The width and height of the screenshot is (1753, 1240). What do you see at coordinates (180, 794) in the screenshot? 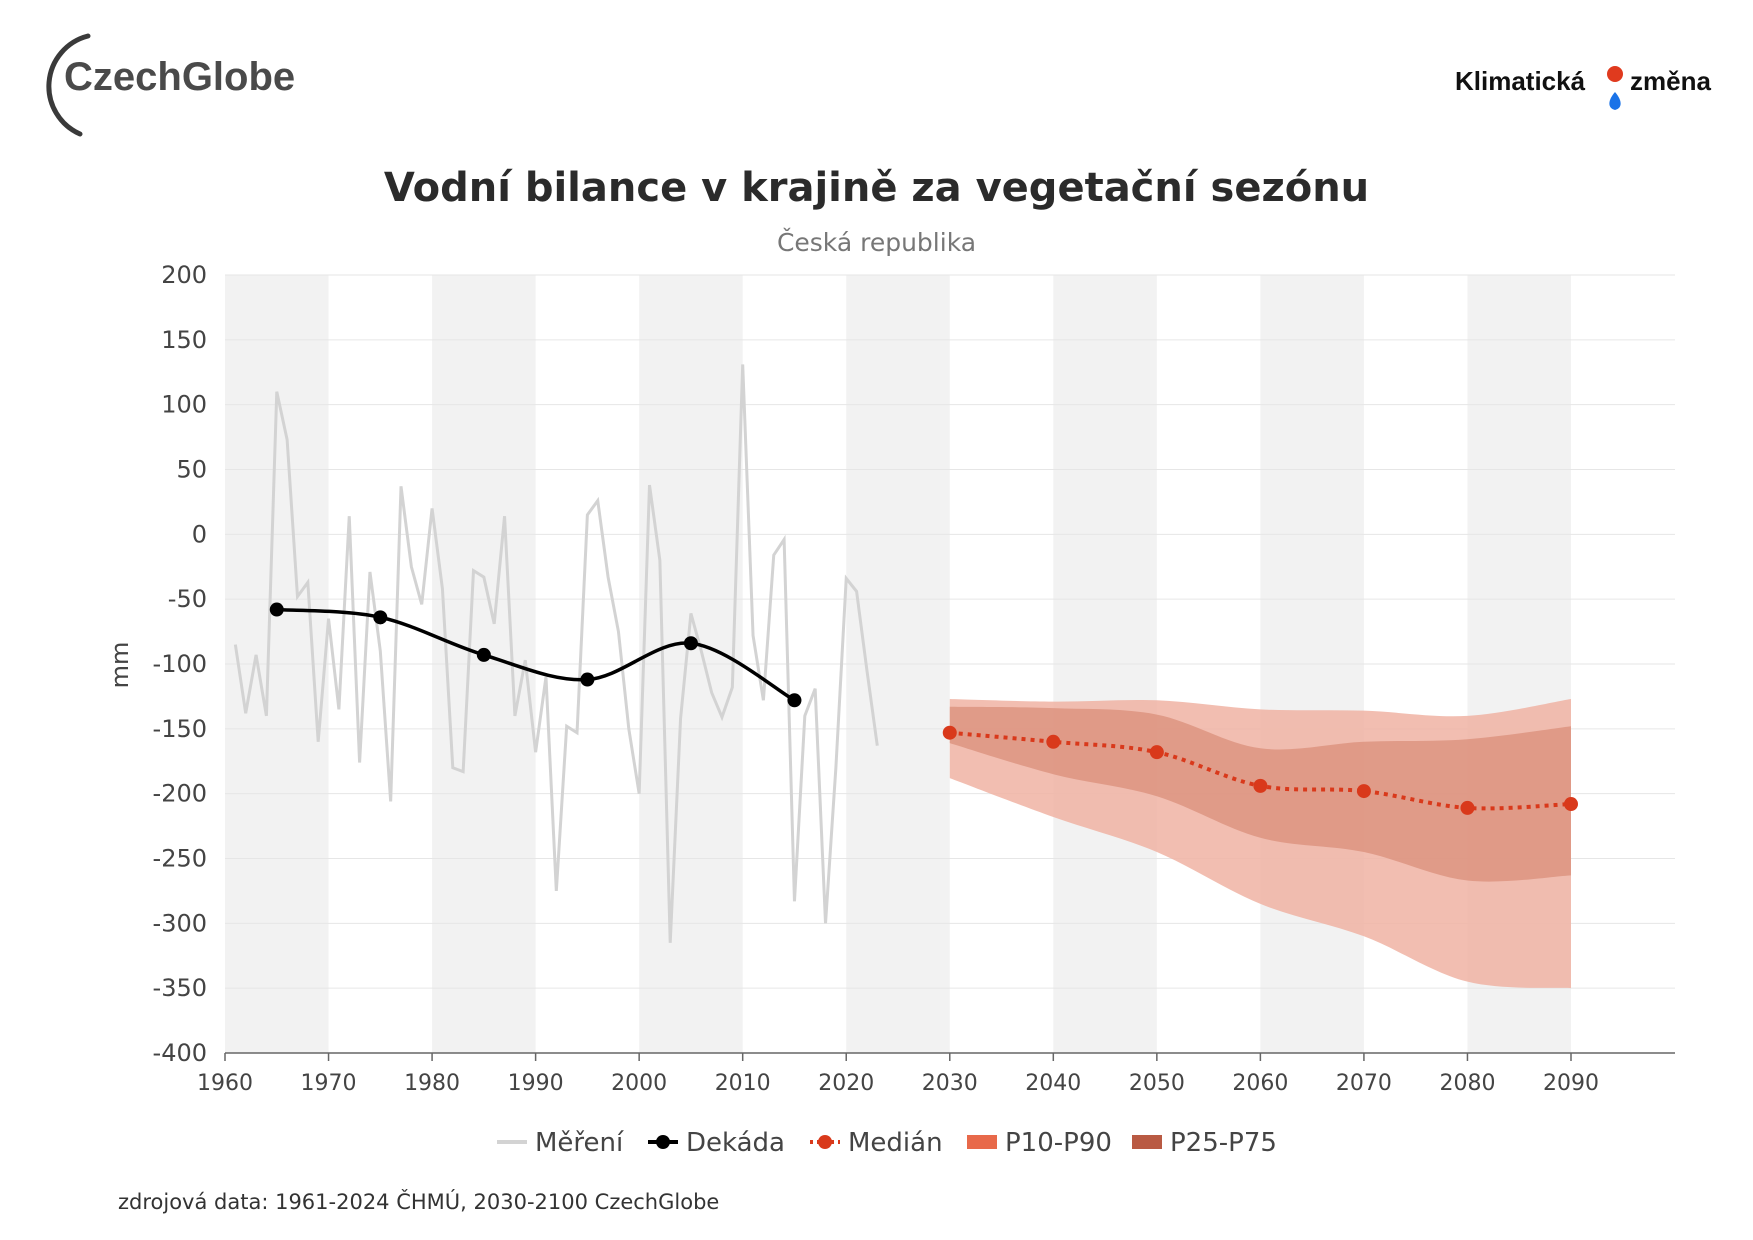
I see `y-tick-label: -200` at bounding box center [180, 794].